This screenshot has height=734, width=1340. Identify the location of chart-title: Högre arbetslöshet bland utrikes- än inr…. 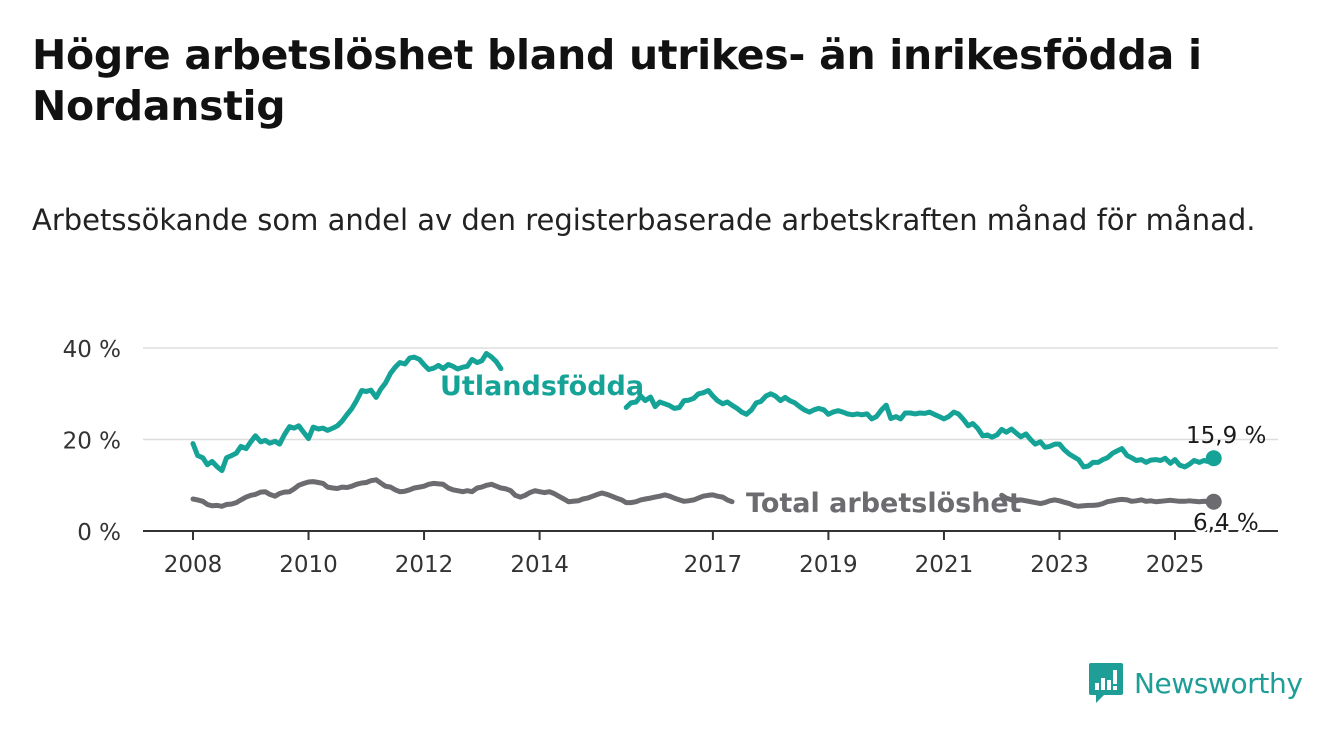
(617, 80).